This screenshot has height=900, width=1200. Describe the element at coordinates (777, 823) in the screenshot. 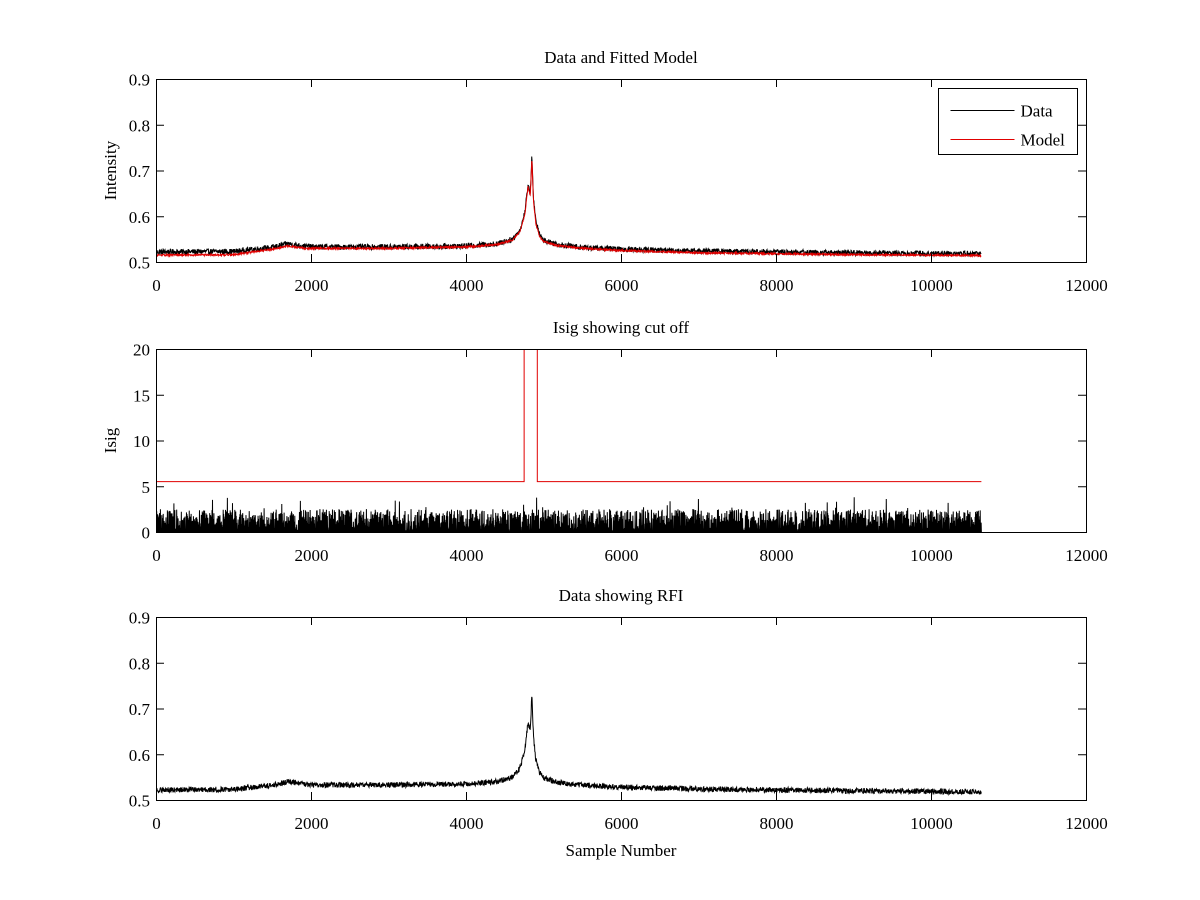

I see `chart-rfi-xtick-label: 8000` at that location.